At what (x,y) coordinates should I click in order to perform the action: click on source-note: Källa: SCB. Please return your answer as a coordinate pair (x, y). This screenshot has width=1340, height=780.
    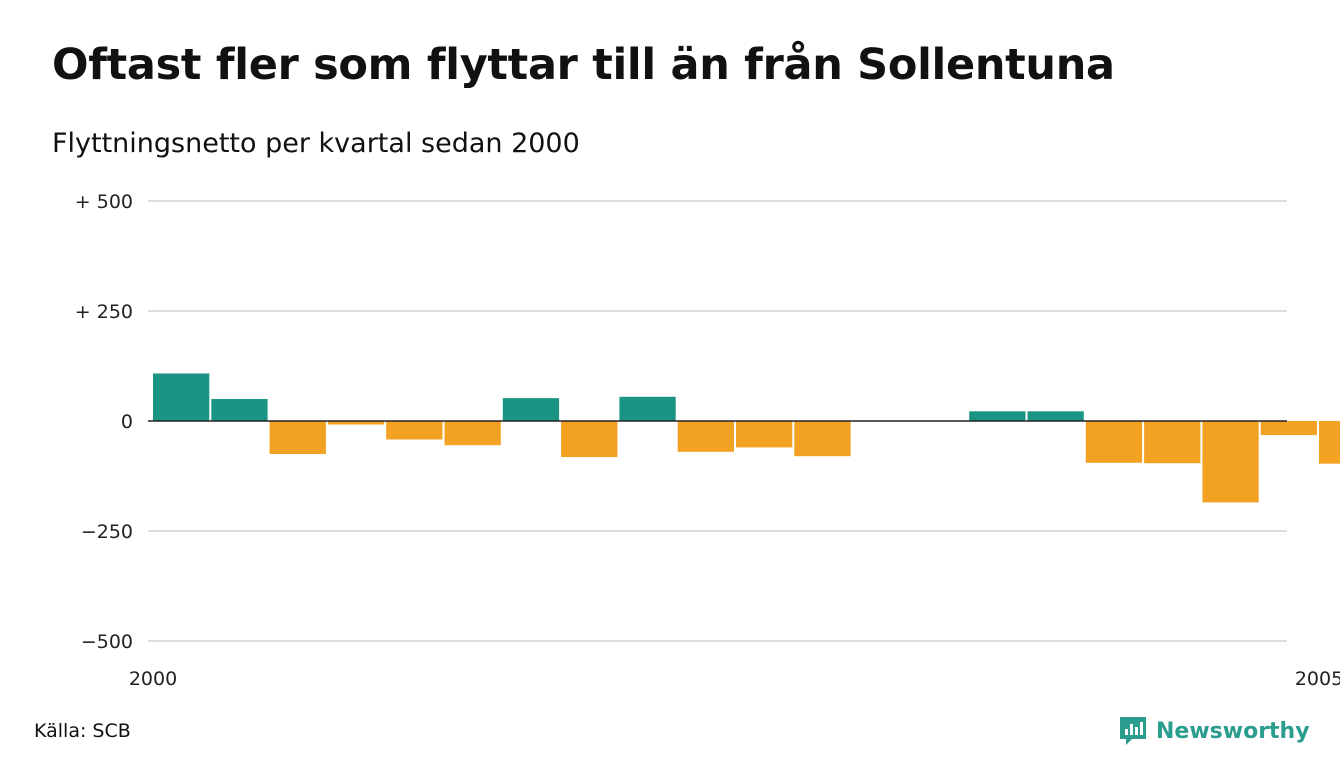
    Looking at the image, I should click on (82, 731).